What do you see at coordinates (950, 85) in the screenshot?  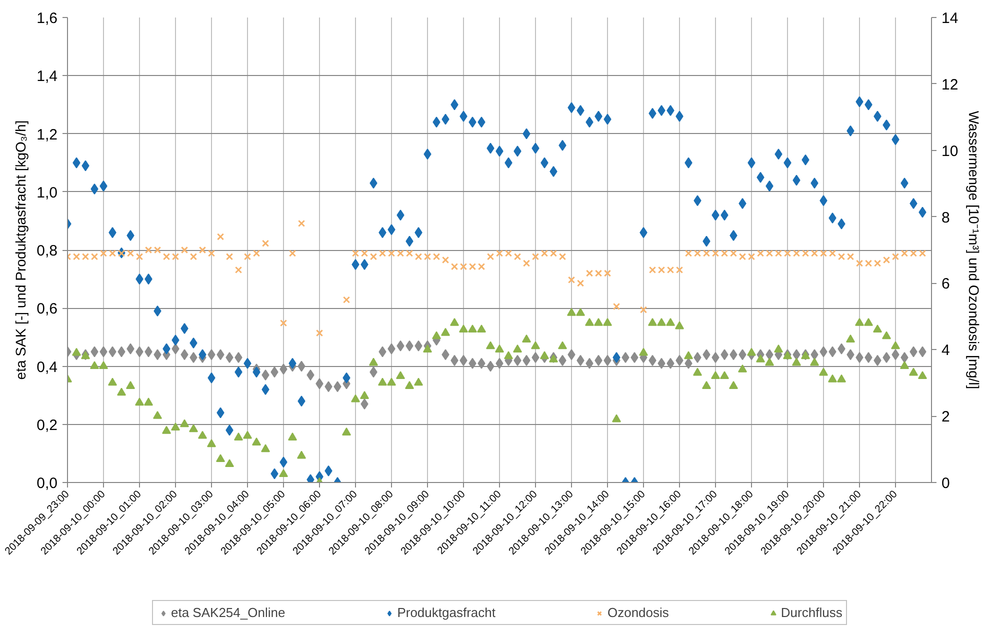 I see `y2-tick-label: 12` at bounding box center [950, 85].